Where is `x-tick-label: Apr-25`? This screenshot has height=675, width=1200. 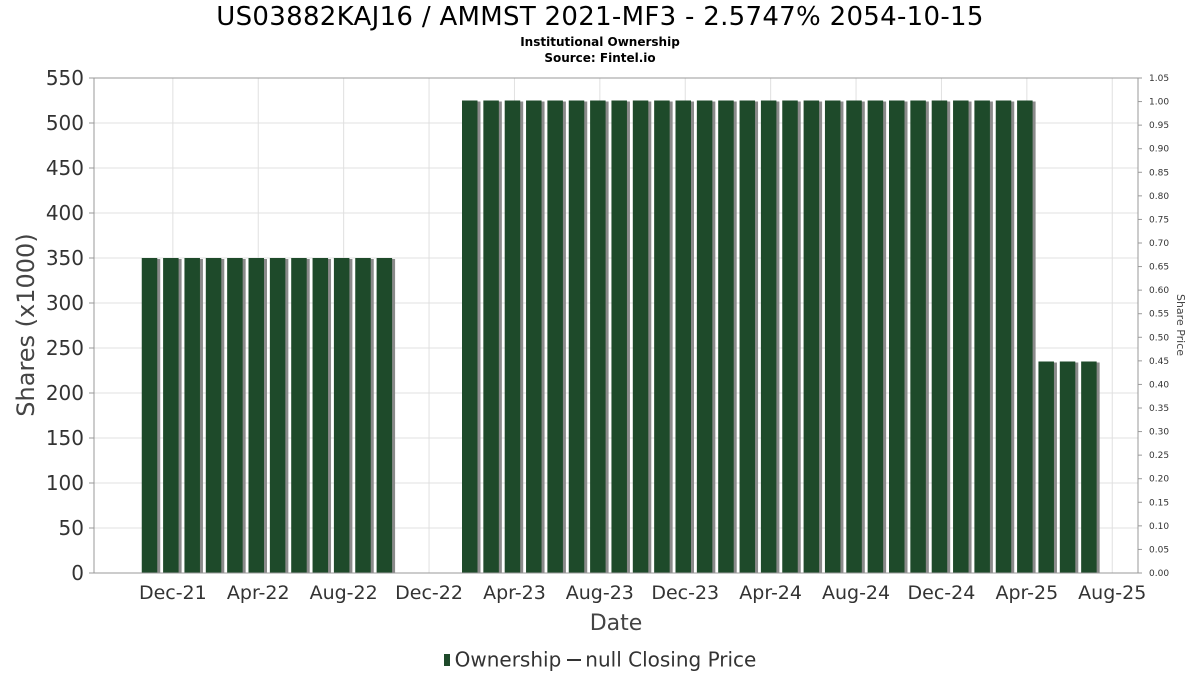 x-tick-label: Apr-25 is located at coordinates (1027, 593).